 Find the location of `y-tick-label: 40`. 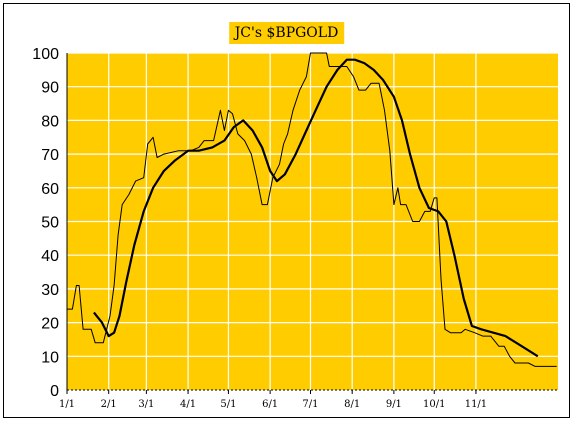

y-tick-label: 40 is located at coordinates (50, 256).